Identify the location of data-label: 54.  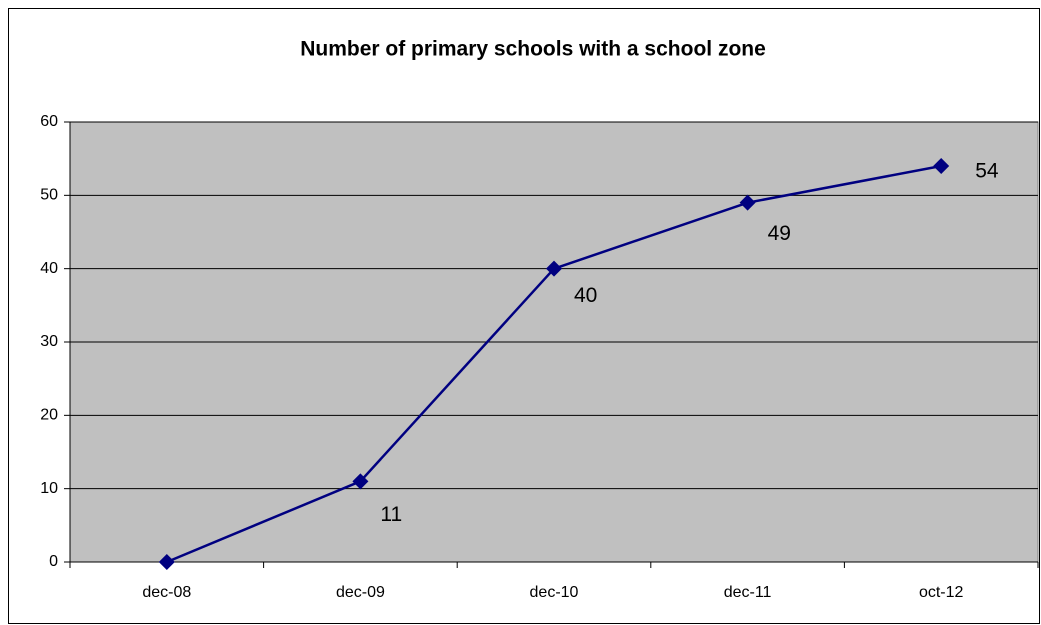
(987, 171).